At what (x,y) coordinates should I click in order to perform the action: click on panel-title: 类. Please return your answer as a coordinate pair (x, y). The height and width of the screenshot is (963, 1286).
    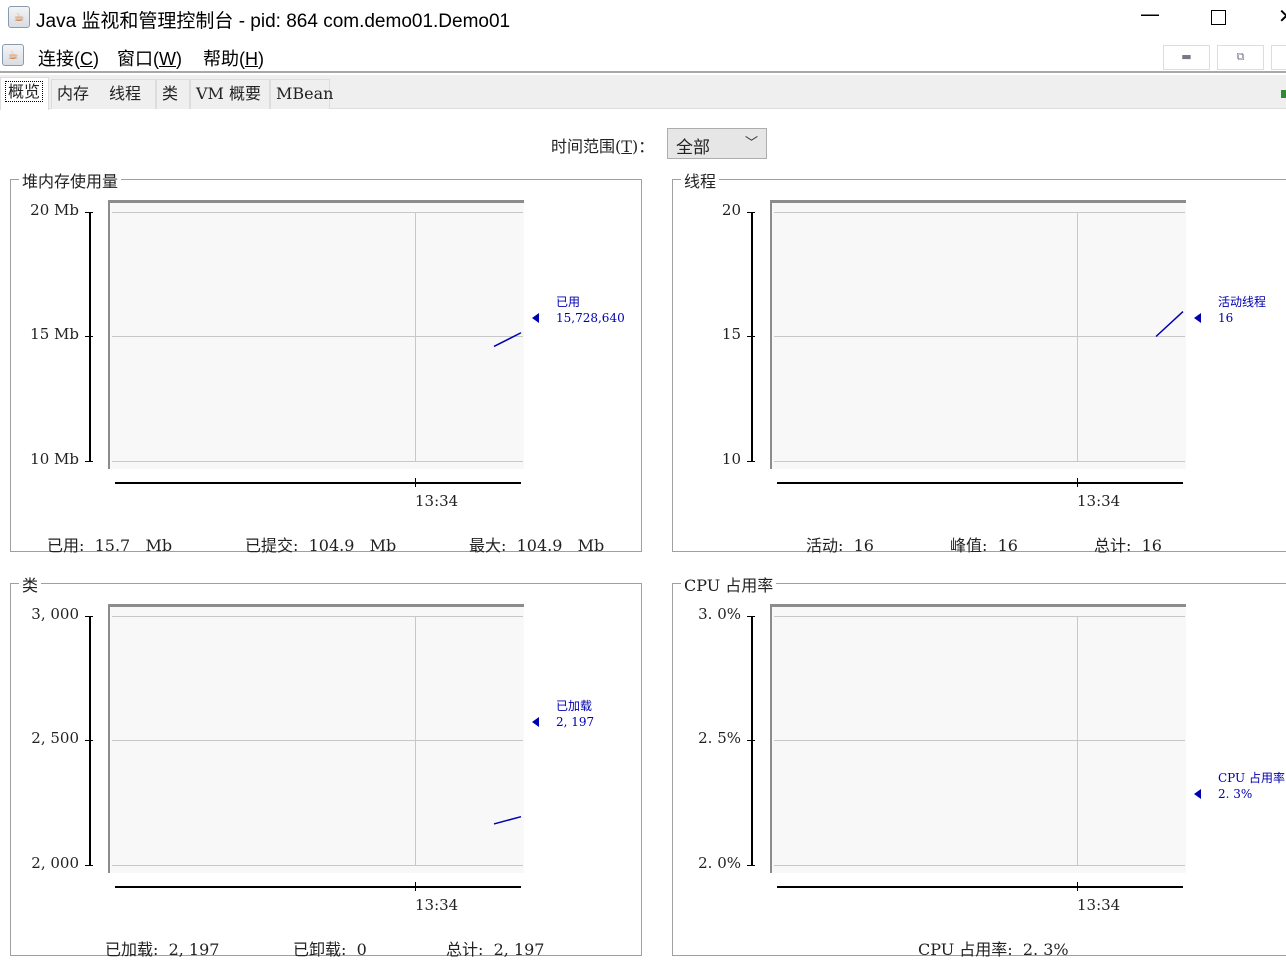
    Looking at the image, I should click on (30, 584).